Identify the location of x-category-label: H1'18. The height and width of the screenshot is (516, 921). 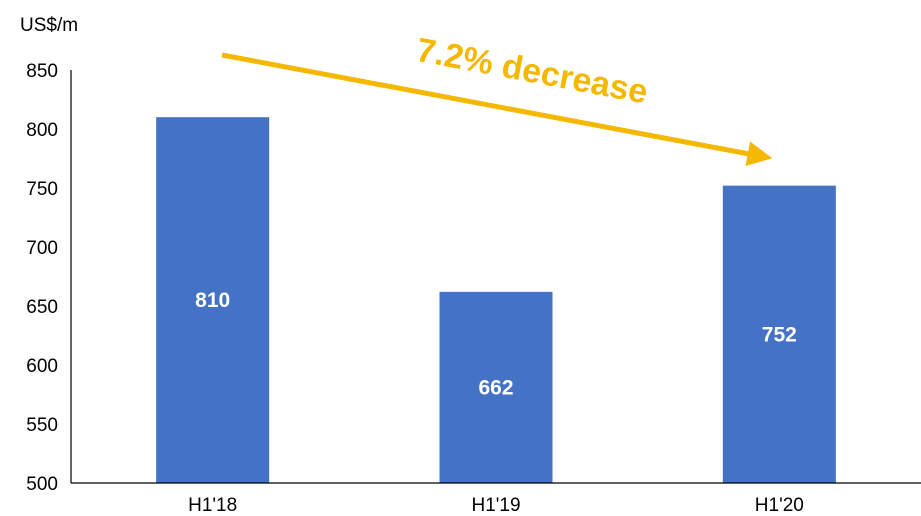
(212, 505).